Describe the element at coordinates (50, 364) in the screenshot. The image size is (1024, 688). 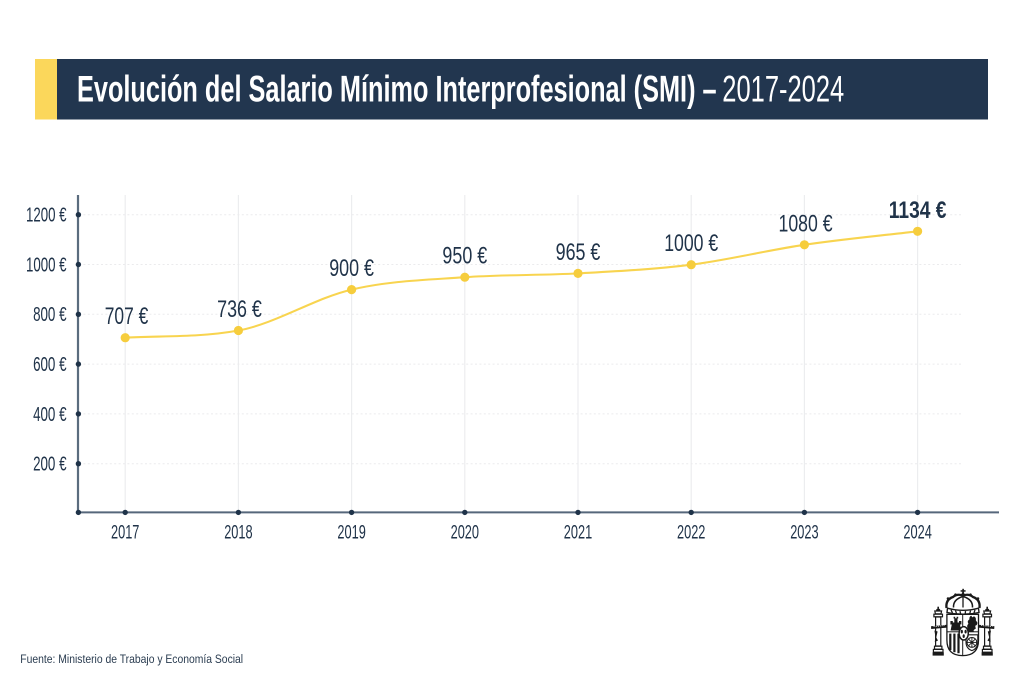
I see `svg-text: 600 €` at that location.